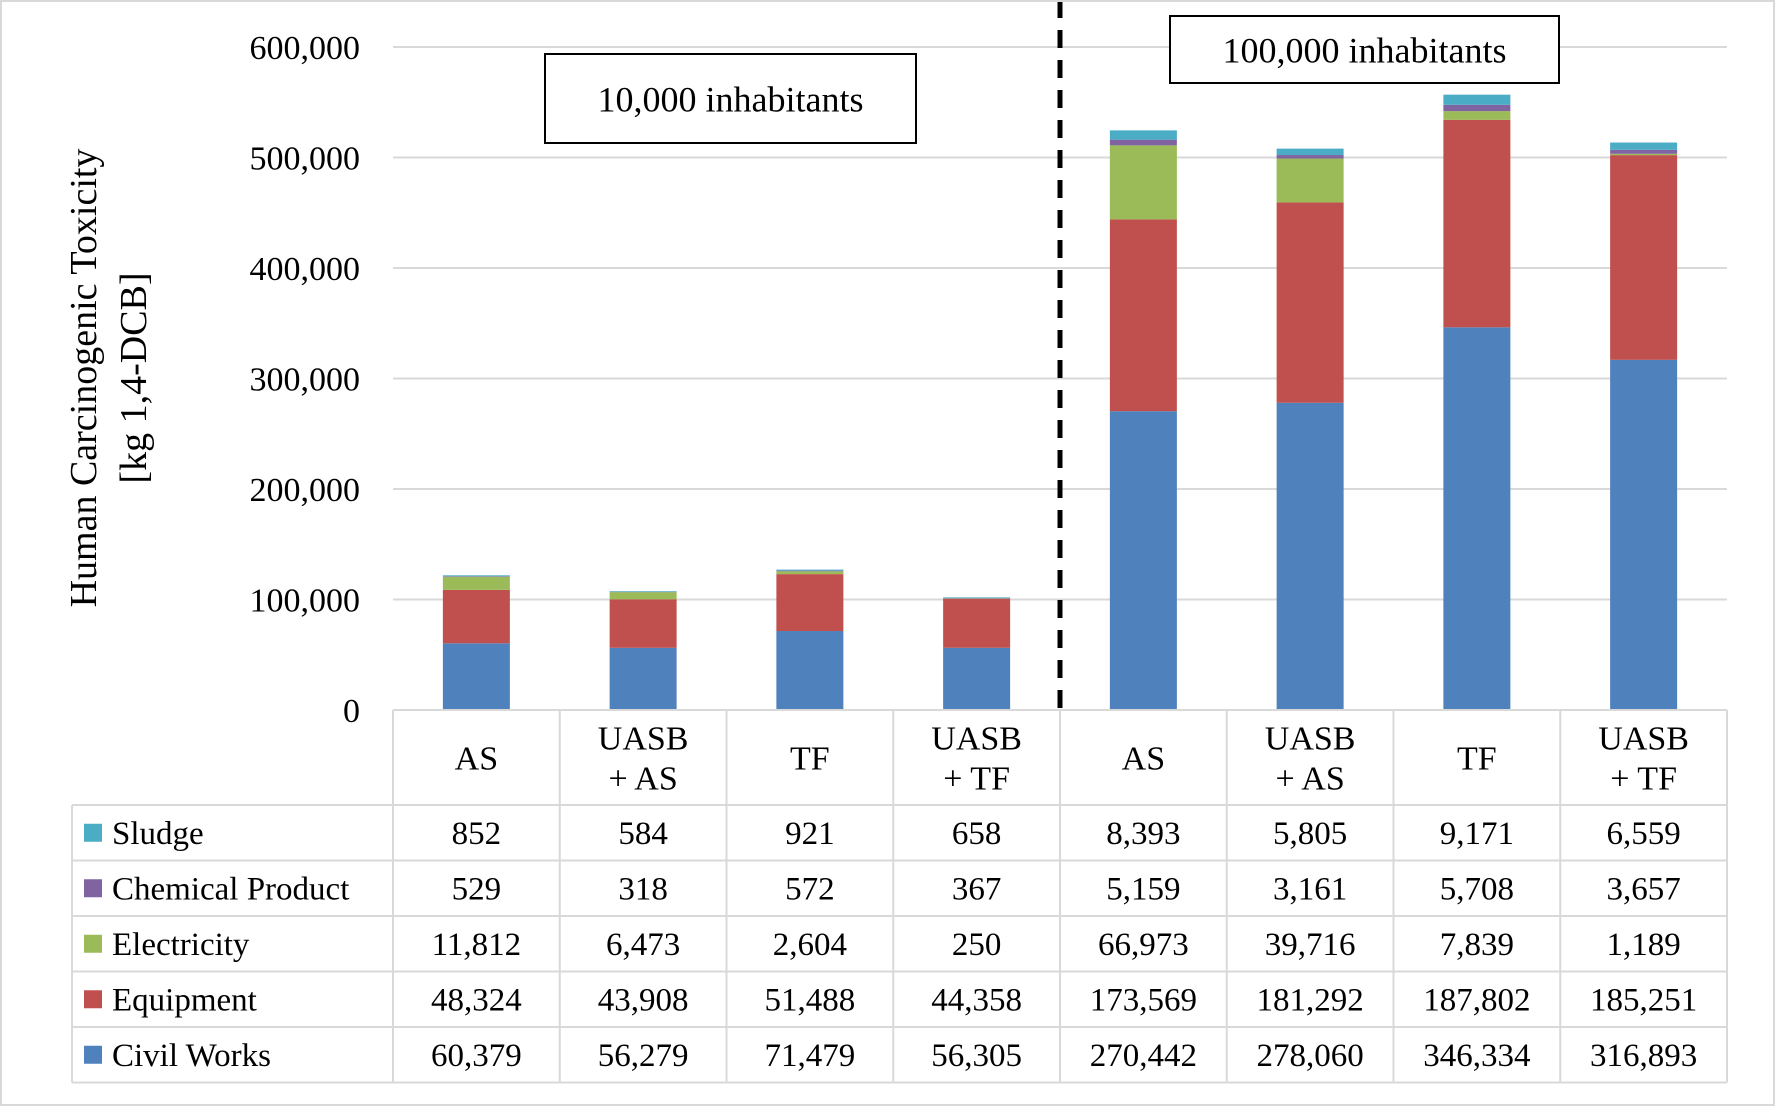 The height and width of the screenshot is (1106, 1775). What do you see at coordinates (977, 889) in the screenshot?
I see `data-label: 367` at bounding box center [977, 889].